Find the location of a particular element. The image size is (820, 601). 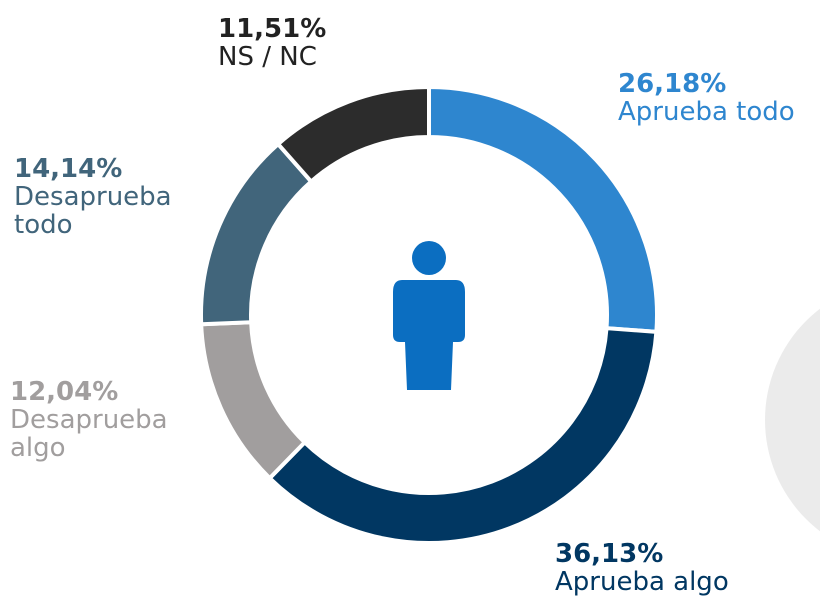

category-label: Desaprueba todo is located at coordinates (93, 211).